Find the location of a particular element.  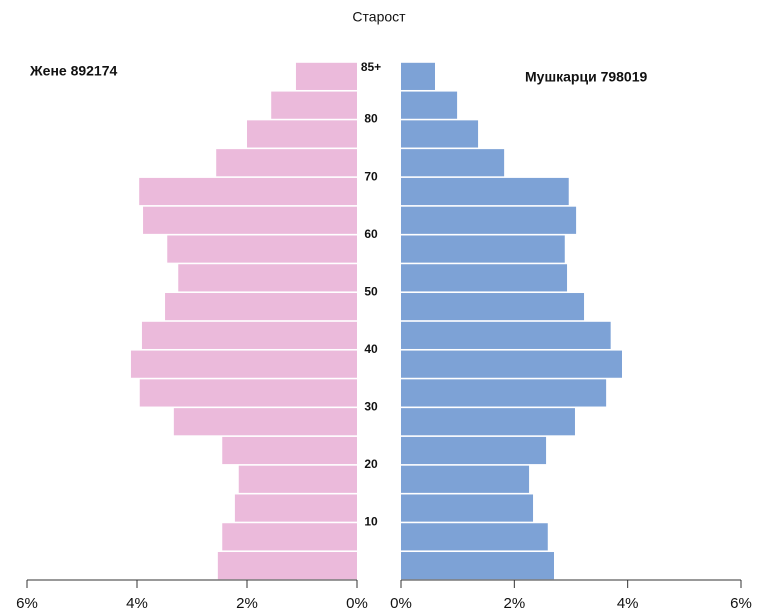

y-tick-label: 30 is located at coordinates (371, 407).